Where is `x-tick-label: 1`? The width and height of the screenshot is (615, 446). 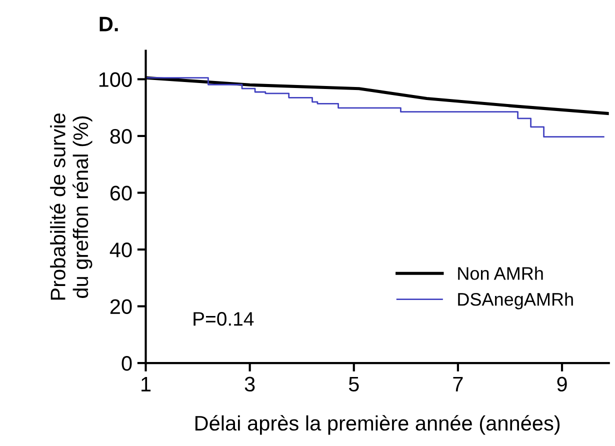 x-tick-label: 1 is located at coordinates (146, 384).